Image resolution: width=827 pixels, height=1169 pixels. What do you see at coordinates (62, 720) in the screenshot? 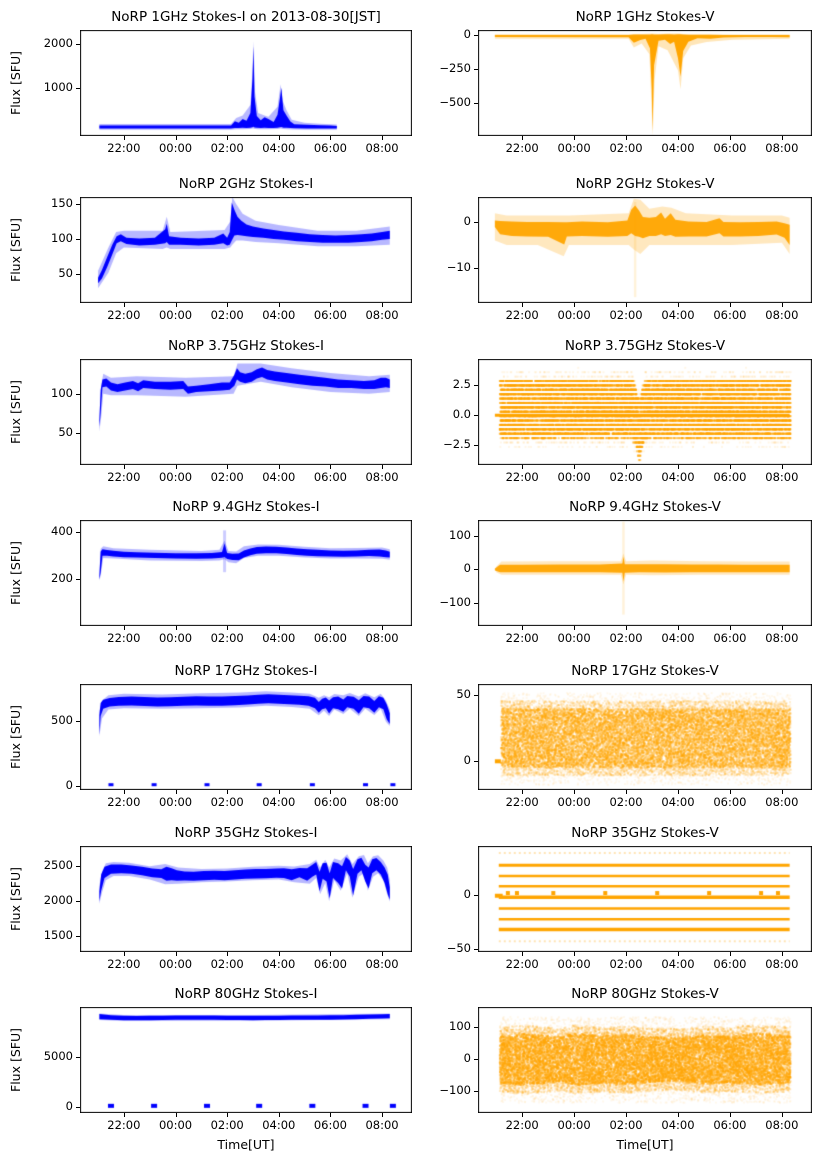
I see `y-tick-label: 500` at bounding box center [62, 720].